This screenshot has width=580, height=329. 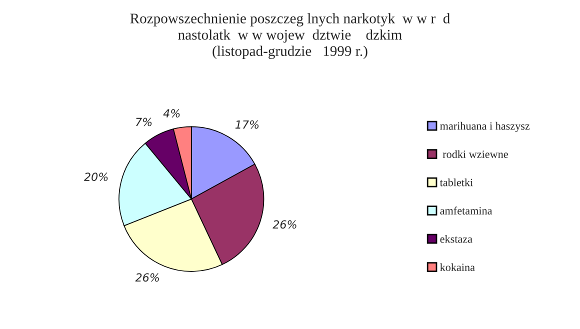 What do you see at coordinates (456, 182) in the screenshot?
I see `legend-label: tabletki` at bounding box center [456, 182].